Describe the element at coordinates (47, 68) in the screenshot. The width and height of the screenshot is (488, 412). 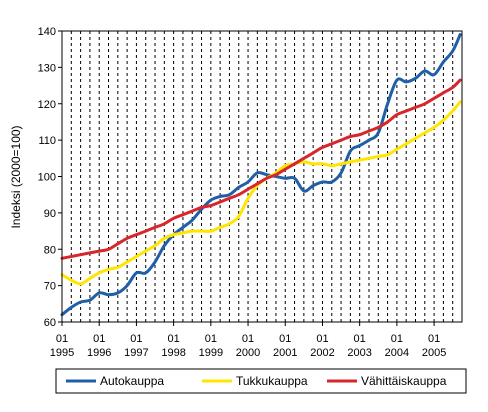
I see `y-tick-label: 130` at that location.